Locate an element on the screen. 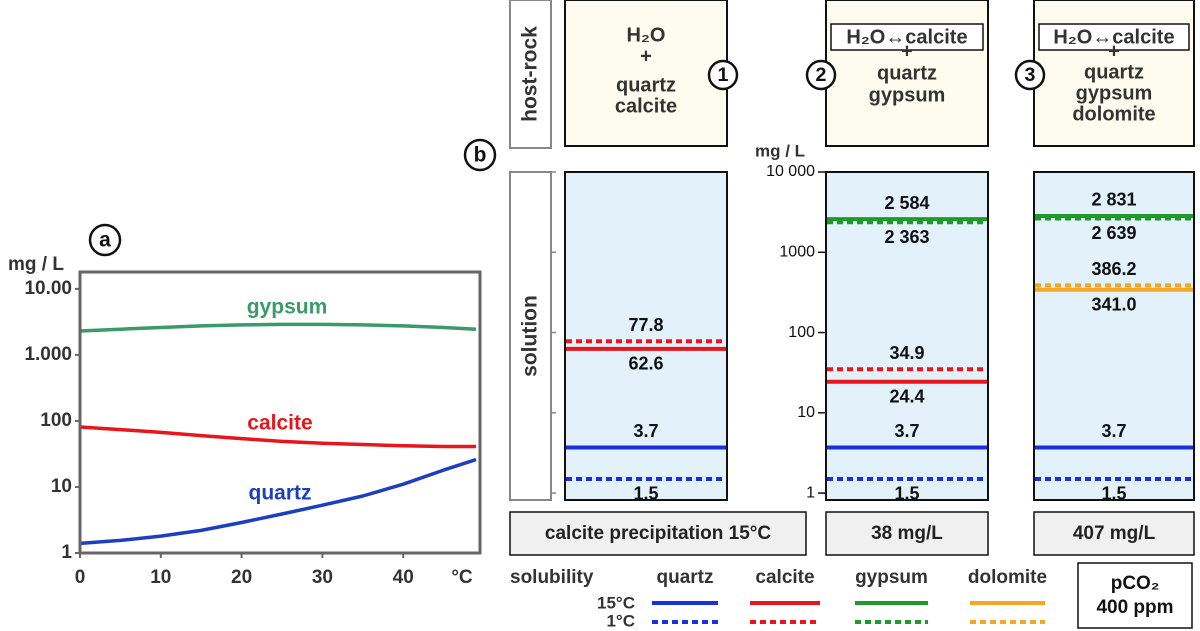 Image resolution: width=1200 pixels, height=631 pixels. row-label: solution is located at coordinates (530, 336).